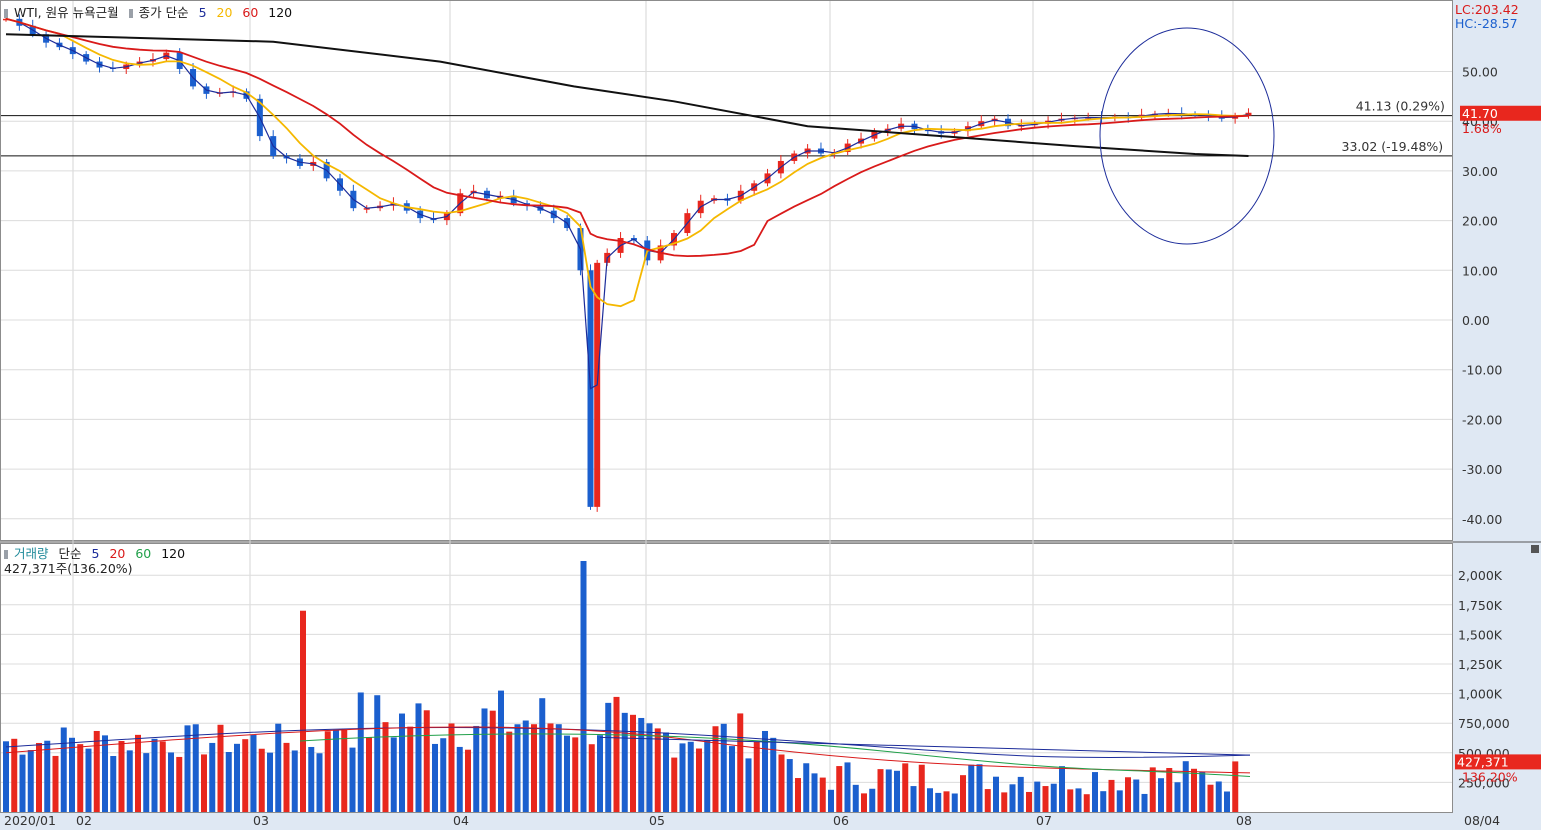 Image resolution: width=1541 pixels, height=830 pixels. Describe the element at coordinates (627, 95) in the screenshot. I see `ma120-line` at that location.